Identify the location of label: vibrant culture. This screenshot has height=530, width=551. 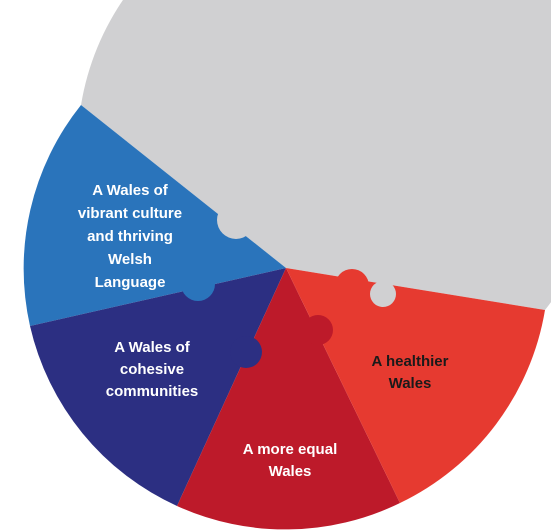
(130, 213).